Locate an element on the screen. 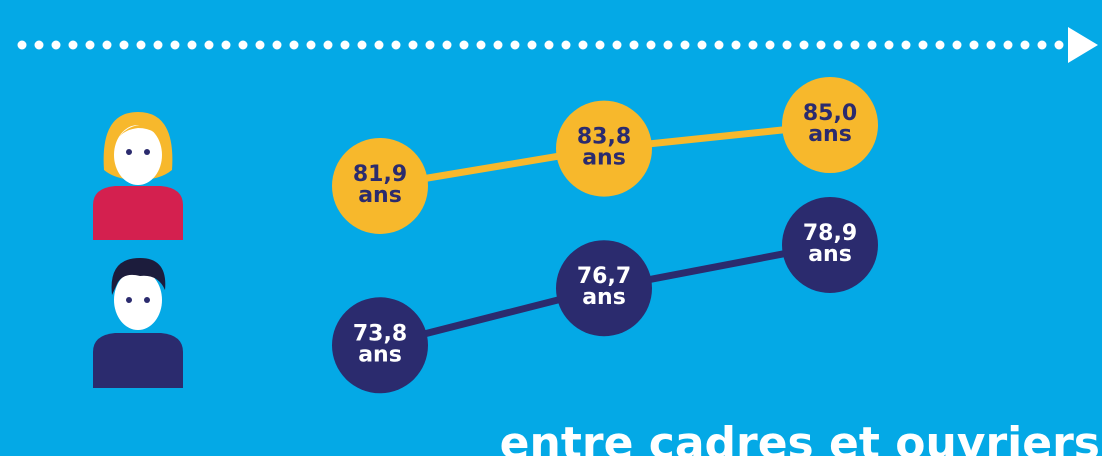 Image resolution: width=1102 pixels, height=456 pixels. annotation: entre cadres et ouvriers is located at coordinates (800, 437).